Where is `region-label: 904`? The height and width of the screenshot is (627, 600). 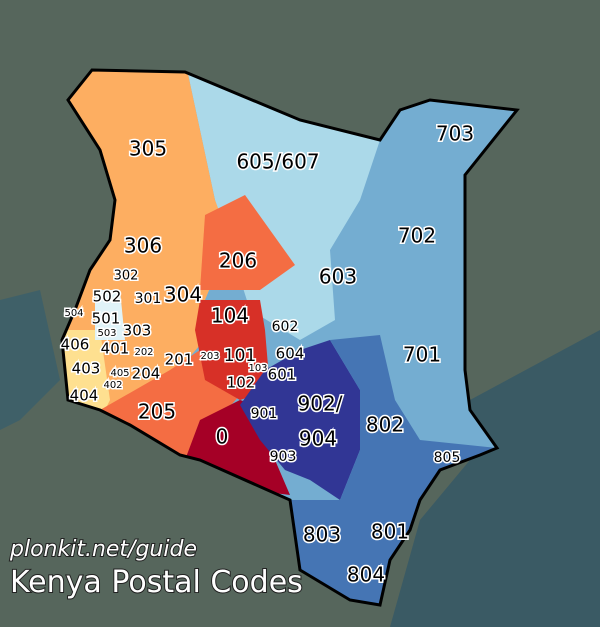 region-label: 904 is located at coordinates (318, 439).